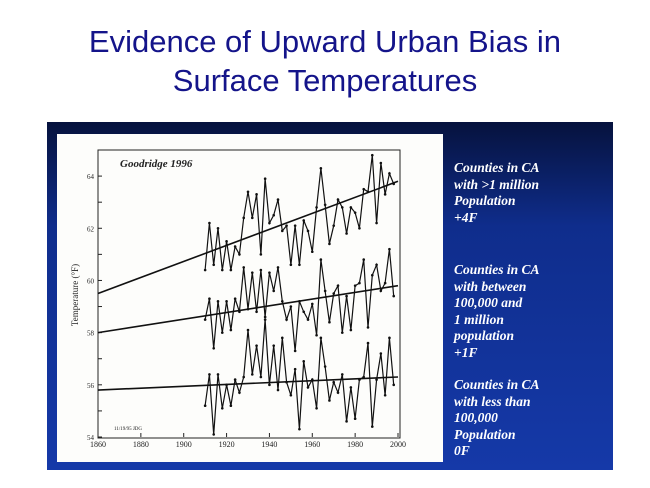 This screenshot has width=650, height=488. Describe the element at coordinates (485, 201) in the screenshot. I see `annotation-line: Population` at that location.